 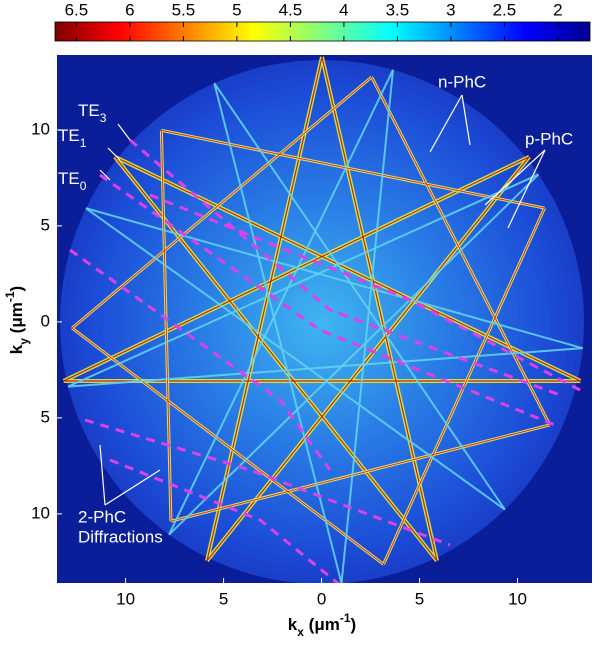 I want to click on colorbar-tick-label: 6, so click(x=129, y=9).